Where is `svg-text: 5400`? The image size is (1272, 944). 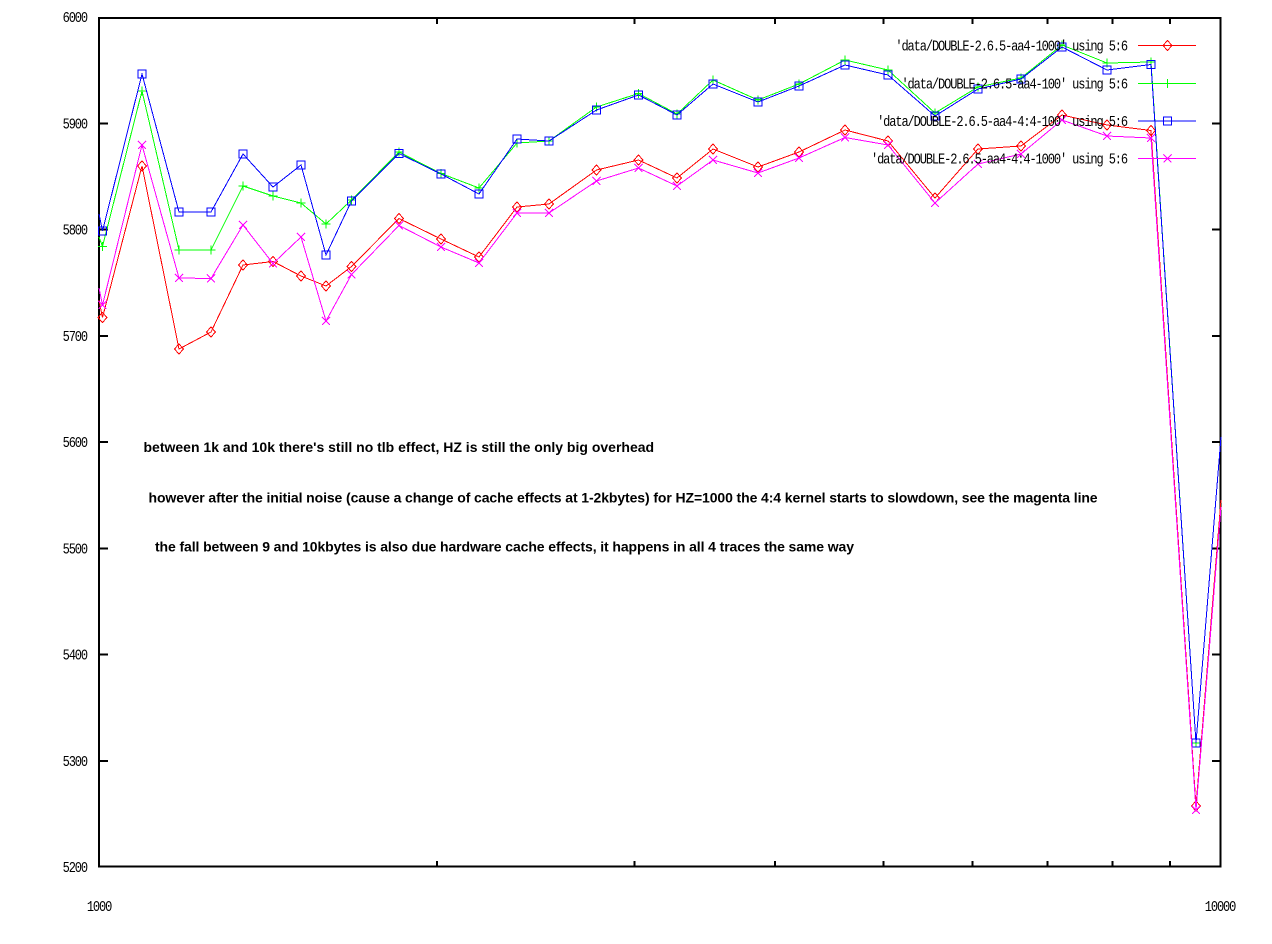
svg-text: 5400 is located at coordinates (75, 657).